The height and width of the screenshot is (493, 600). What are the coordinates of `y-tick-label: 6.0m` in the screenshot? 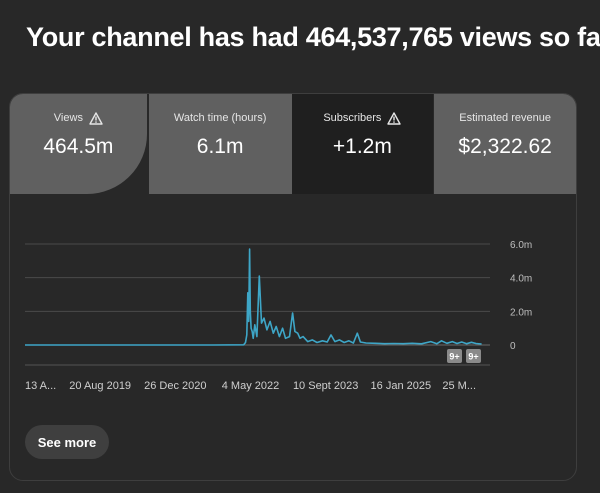 It's located at (521, 245).